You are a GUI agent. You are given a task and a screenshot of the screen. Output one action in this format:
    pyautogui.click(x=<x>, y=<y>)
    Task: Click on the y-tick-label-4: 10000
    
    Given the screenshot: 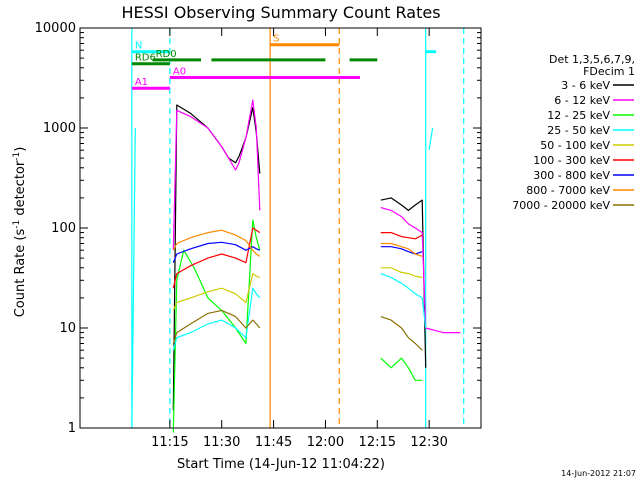 What is the action you would take?
    pyautogui.click(x=55, y=28)
    